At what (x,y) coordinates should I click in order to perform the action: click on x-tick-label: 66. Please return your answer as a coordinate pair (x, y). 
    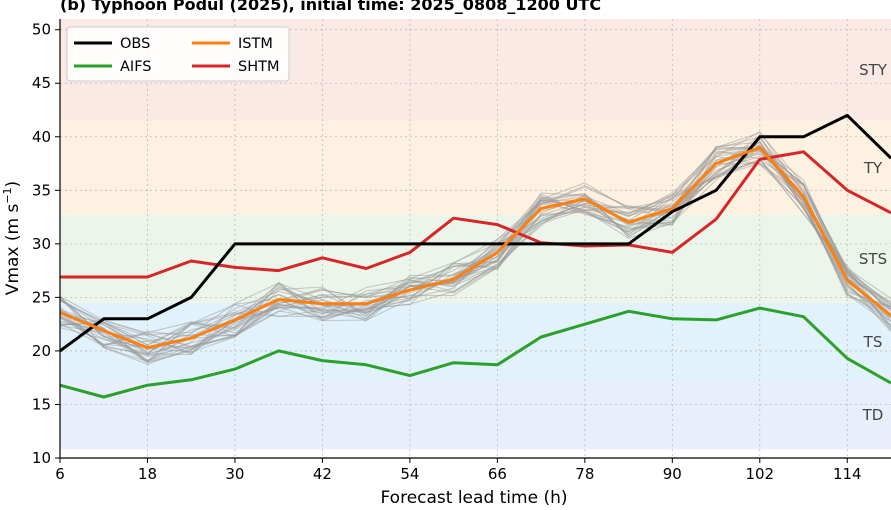
    Looking at the image, I should click on (497, 474).